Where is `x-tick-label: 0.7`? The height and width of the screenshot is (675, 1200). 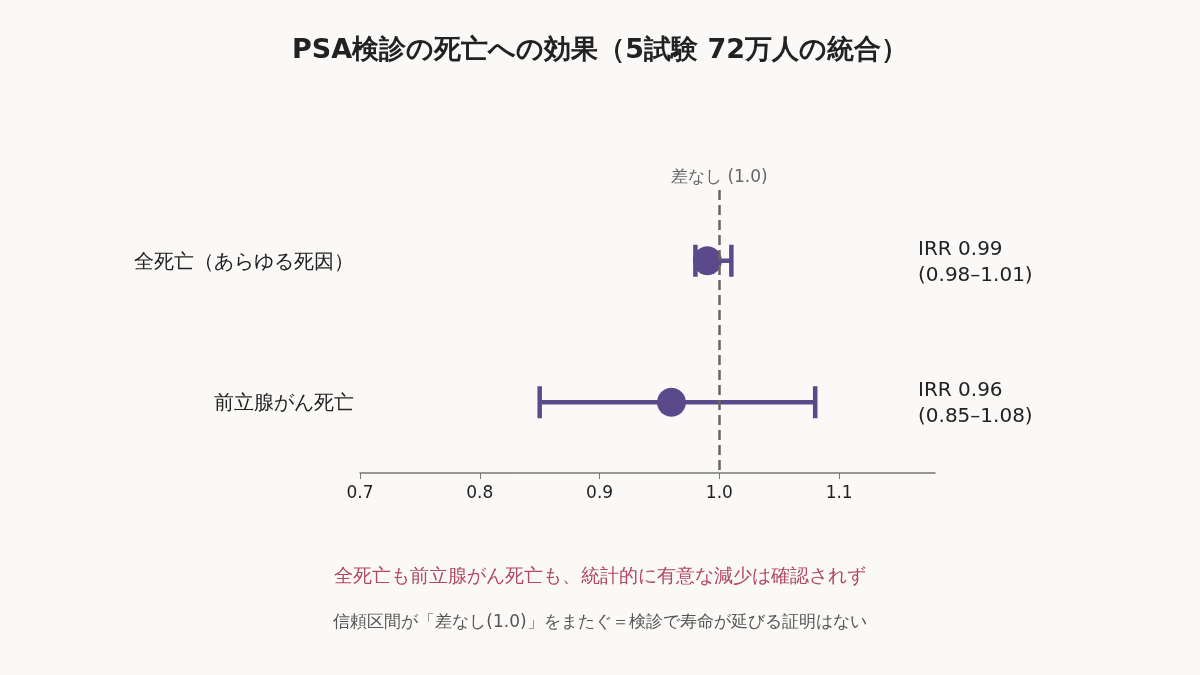 x-tick-label: 0.7 is located at coordinates (360, 491).